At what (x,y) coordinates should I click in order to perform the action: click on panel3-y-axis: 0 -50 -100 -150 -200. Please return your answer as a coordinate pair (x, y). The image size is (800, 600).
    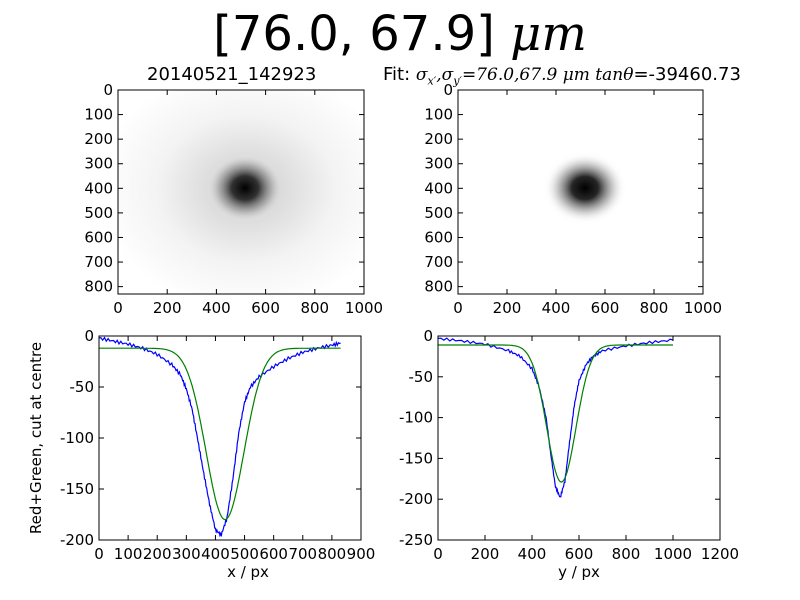
    Looking at the image, I should click on (210, 438).